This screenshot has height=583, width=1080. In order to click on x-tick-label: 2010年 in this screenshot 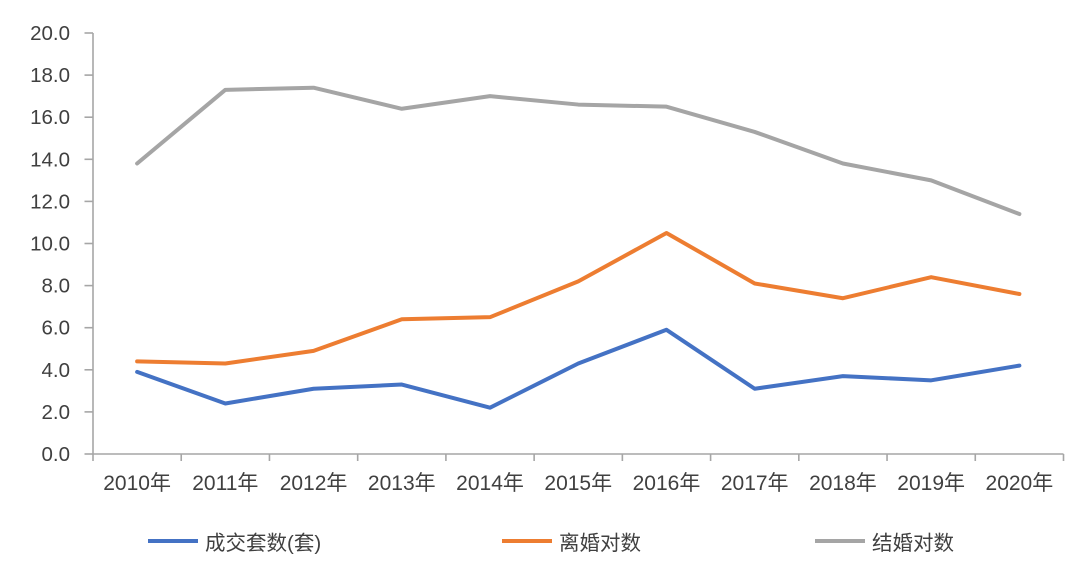, I will do `click(137, 483)`.